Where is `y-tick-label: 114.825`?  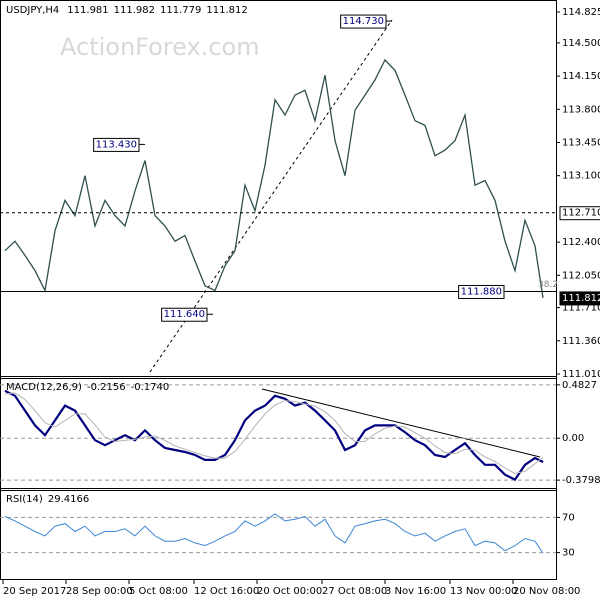
y-tick-label: 114.825 is located at coordinates (581, 12).